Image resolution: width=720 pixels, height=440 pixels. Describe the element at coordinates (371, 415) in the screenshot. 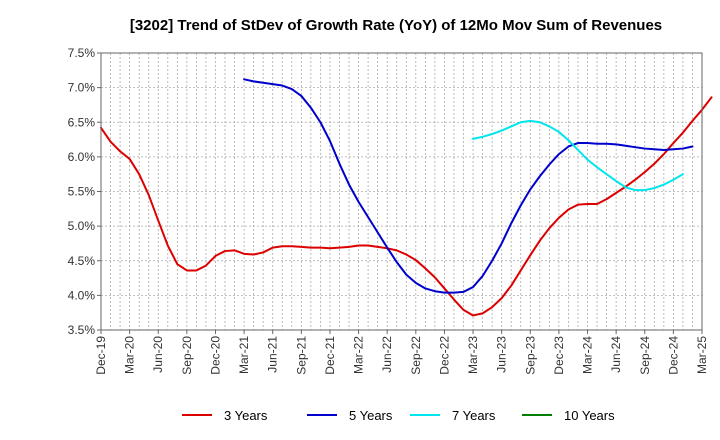

I see `legend-label: 5 Years` at that location.